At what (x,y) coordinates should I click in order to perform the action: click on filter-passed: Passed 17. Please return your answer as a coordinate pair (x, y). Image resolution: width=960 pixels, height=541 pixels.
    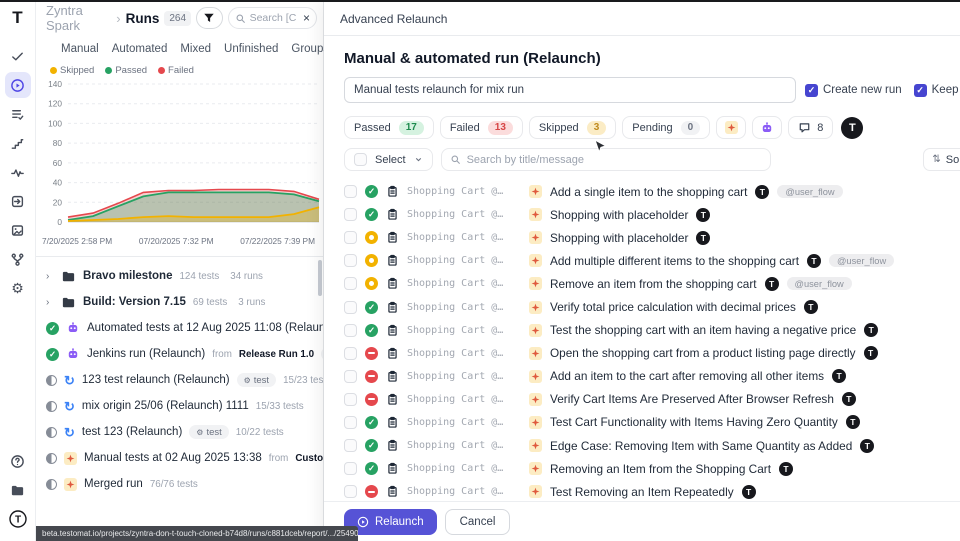
    Looking at the image, I should click on (389, 127).